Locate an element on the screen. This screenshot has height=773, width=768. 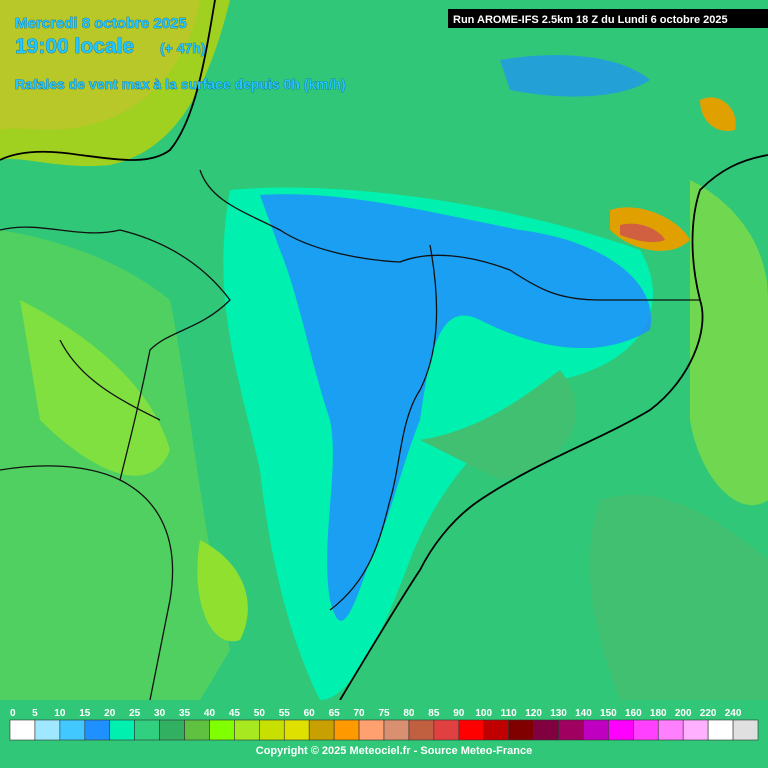
legend-label: 25 is located at coordinates (135, 713).